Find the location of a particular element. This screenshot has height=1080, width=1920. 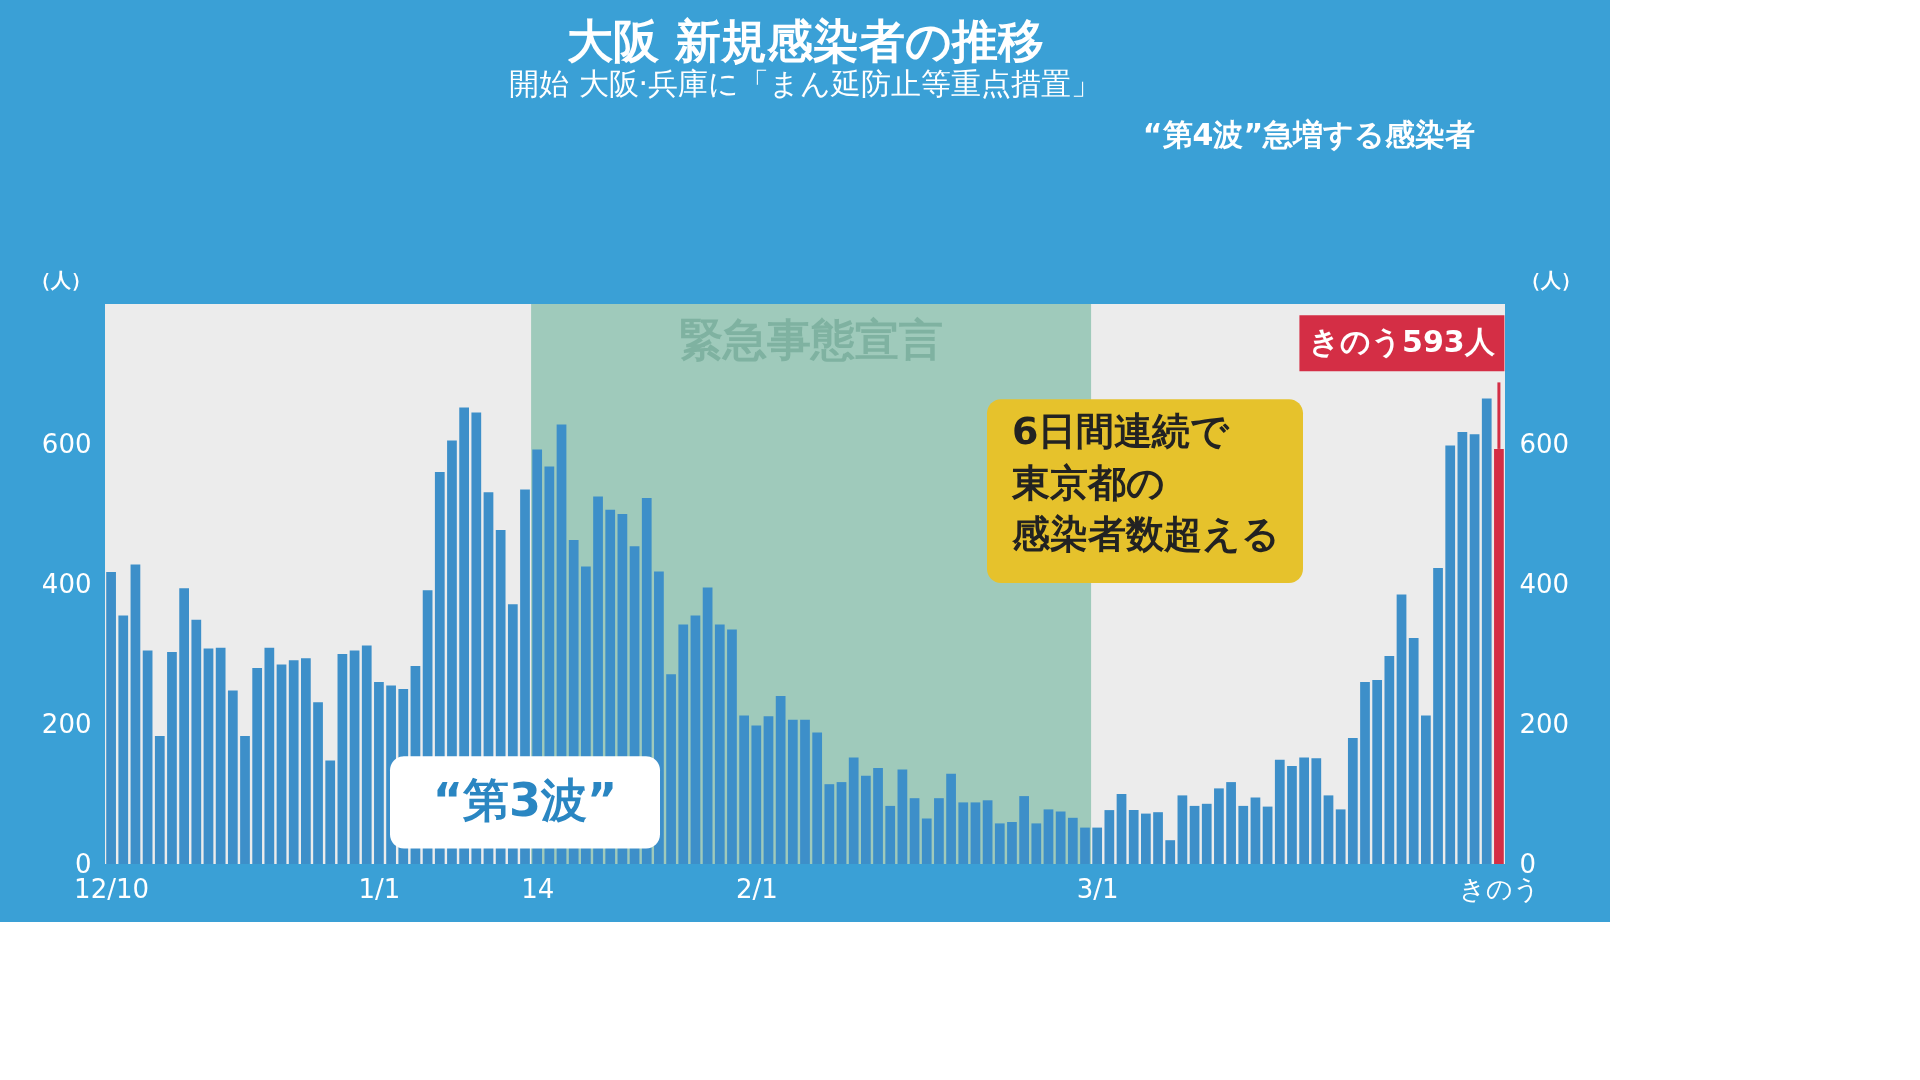

annotation: 6日間連続で is located at coordinates (1121, 431).